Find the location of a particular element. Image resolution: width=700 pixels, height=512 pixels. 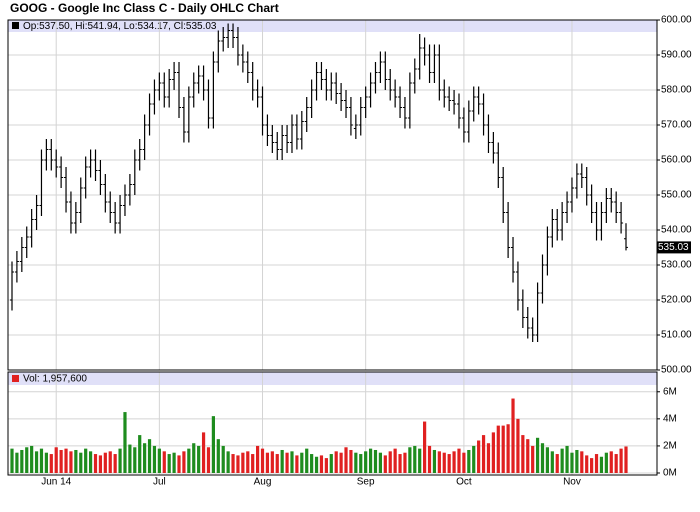

y-tick-label: 570.00 is located at coordinates (676, 125).